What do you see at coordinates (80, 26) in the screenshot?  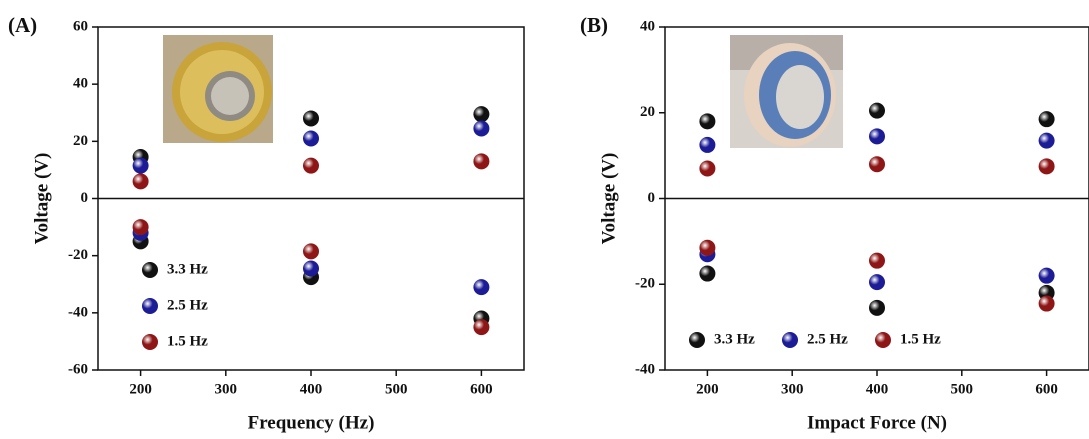 I see `y-tick-label: 60` at bounding box center [80, 26].